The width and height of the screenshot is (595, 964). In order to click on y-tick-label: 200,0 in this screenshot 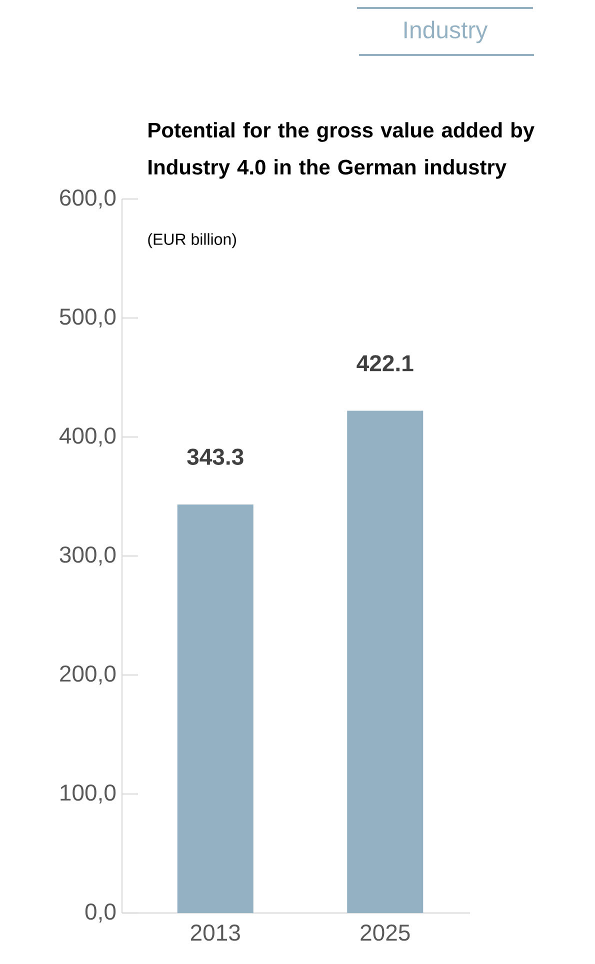, I will do `click(88, 674)`.